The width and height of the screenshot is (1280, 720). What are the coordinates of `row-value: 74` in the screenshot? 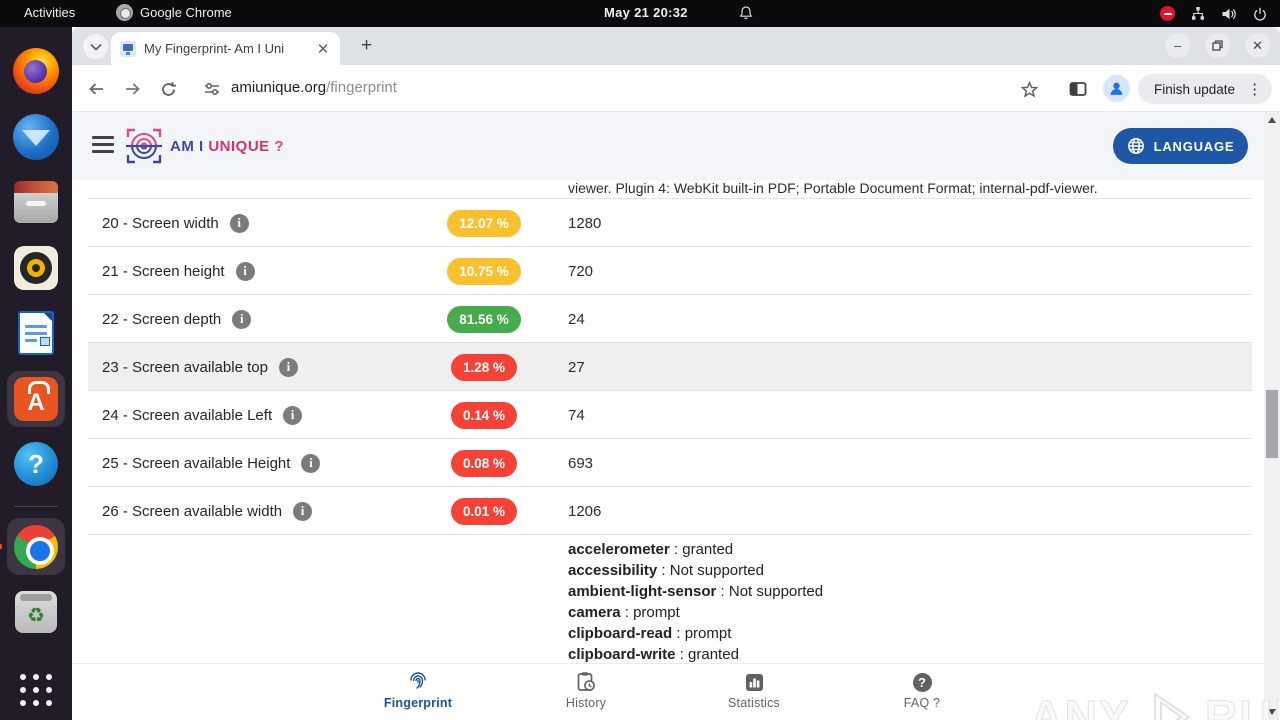 It's located at (576, 415).